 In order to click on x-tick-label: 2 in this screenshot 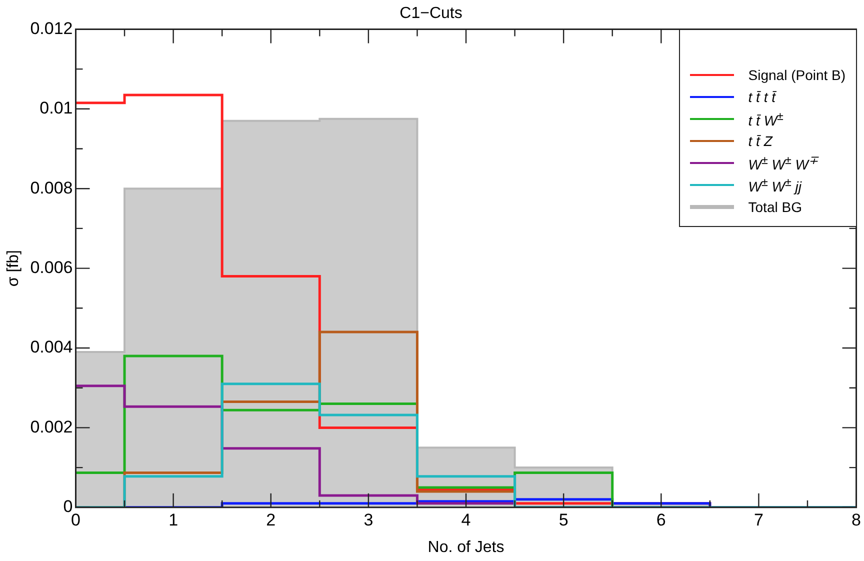, I will do `click(271, 520)`.